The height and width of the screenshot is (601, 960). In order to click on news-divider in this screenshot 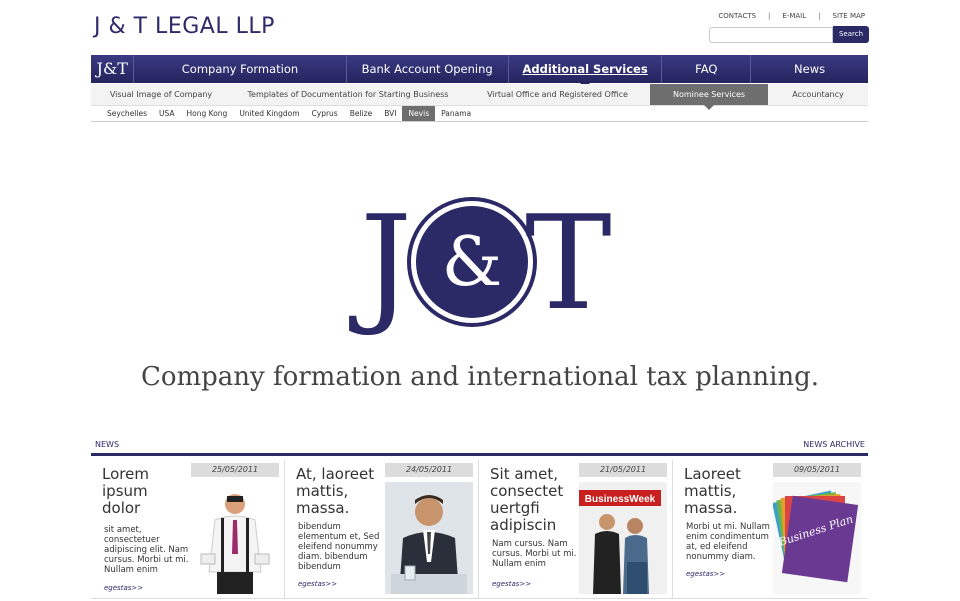, I will do `click(479, 454)`.